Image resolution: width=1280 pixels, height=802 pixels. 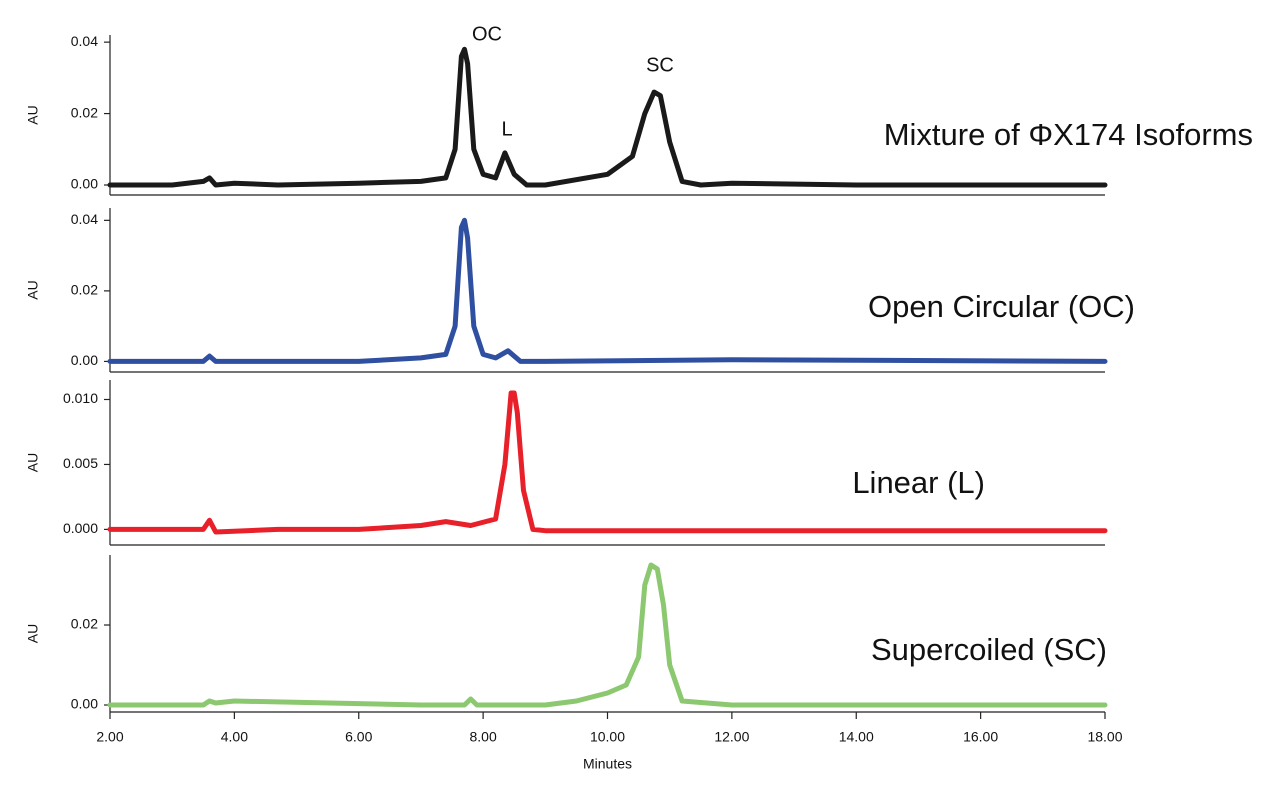 What do you see at coordinates (1104, 737) in the screenshot?
I see `x-tick-label: 18.00` at bounding box center [1104, 737].